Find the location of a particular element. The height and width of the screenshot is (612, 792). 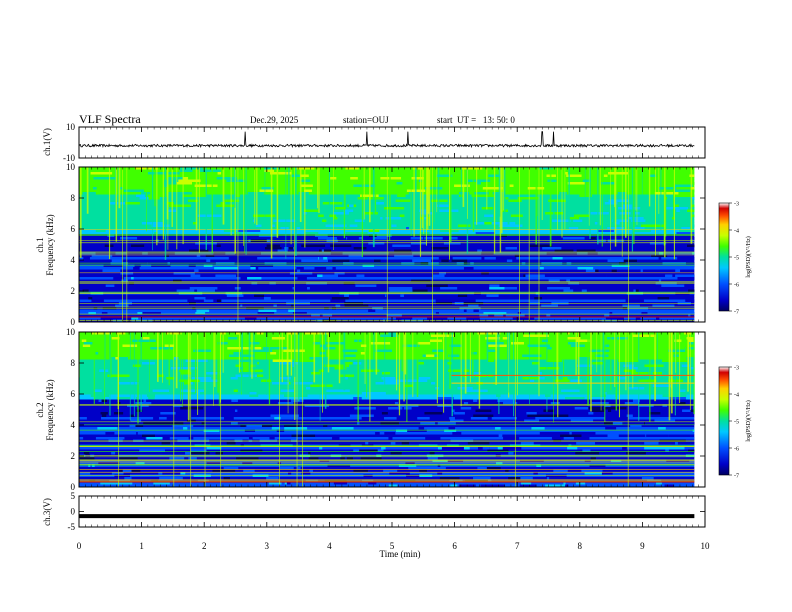

ch1-spectrogram-ytick-label: 4 is located at coordinates (73, 260).